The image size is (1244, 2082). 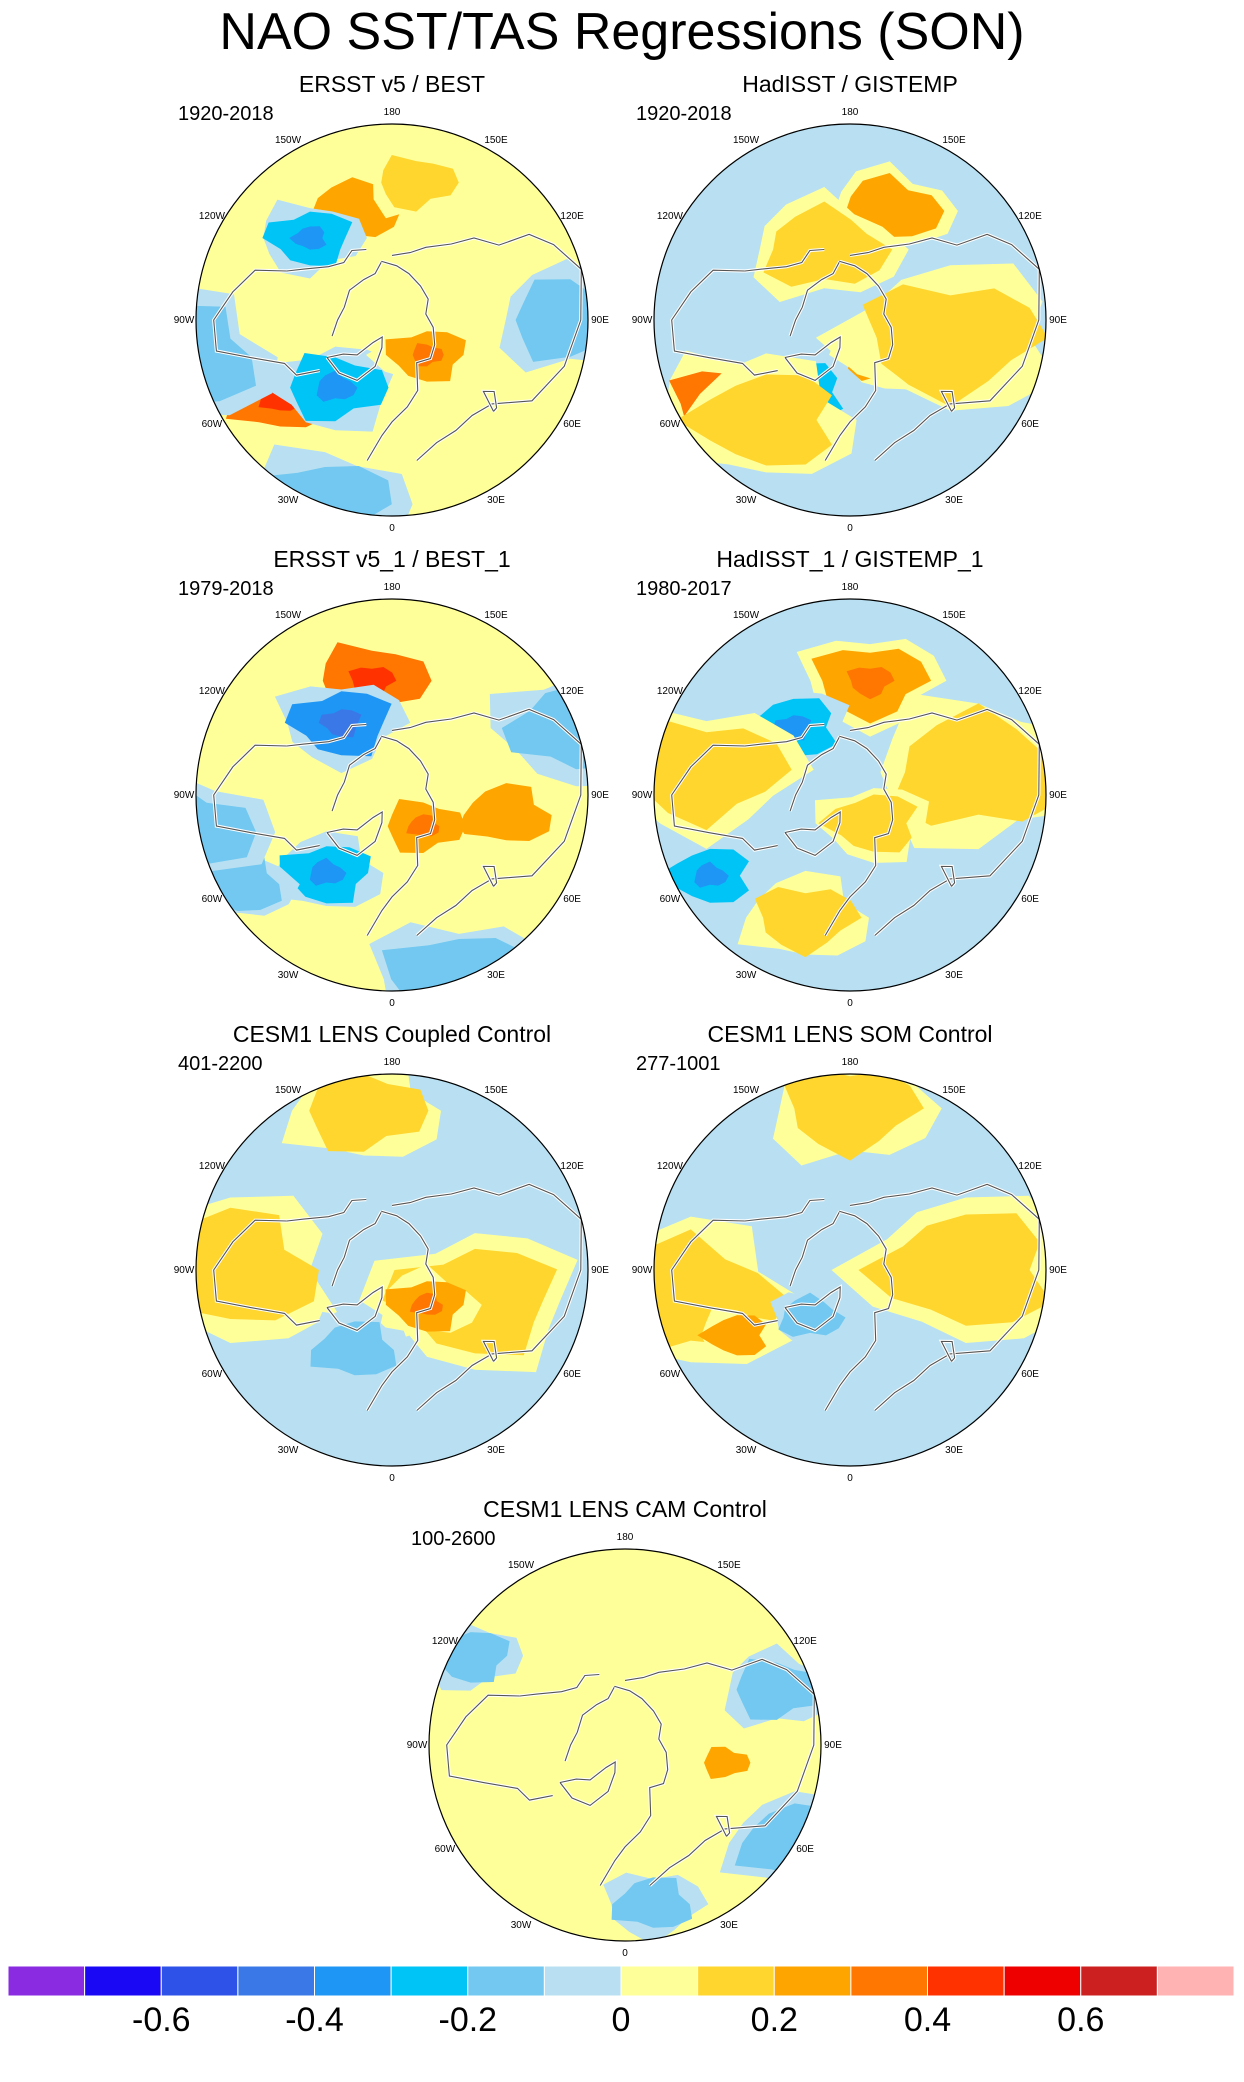 What do you see at coordinates (226, 589) in the screenshot?
I see `panel-period: 1979-2018` at bounding box center [226, 589].